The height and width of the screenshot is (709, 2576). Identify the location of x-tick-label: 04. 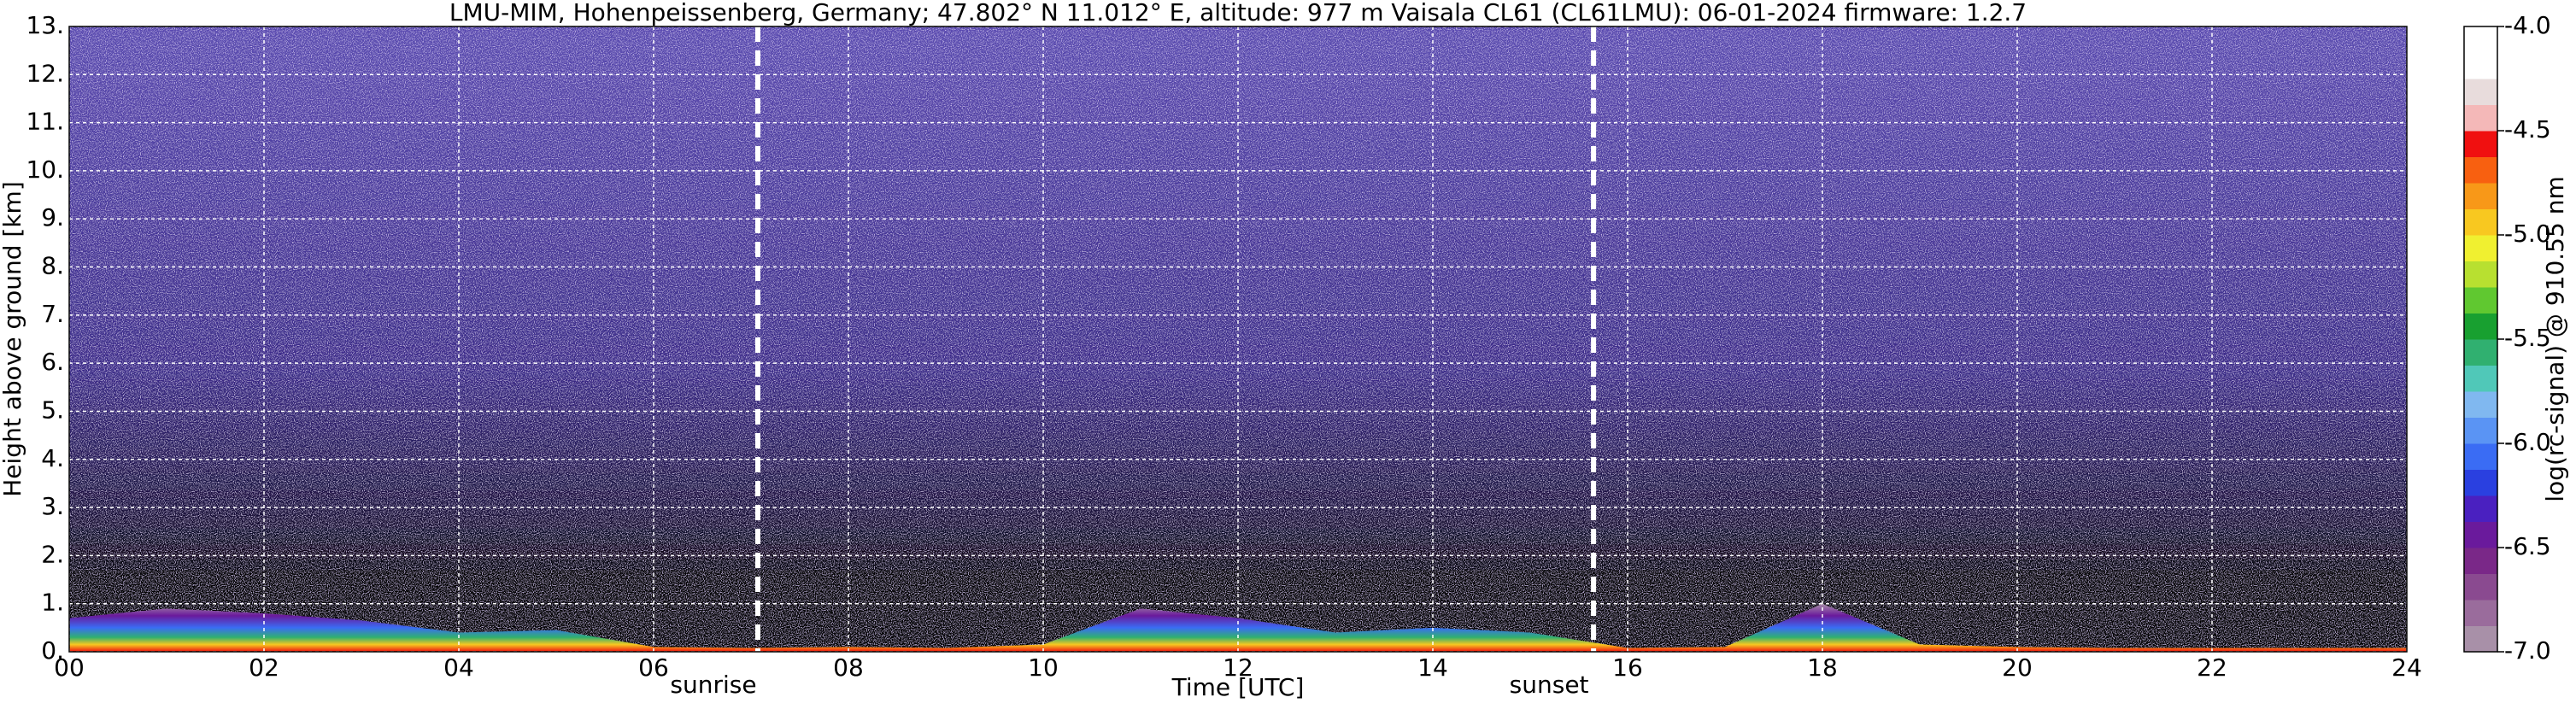
(458, 667).